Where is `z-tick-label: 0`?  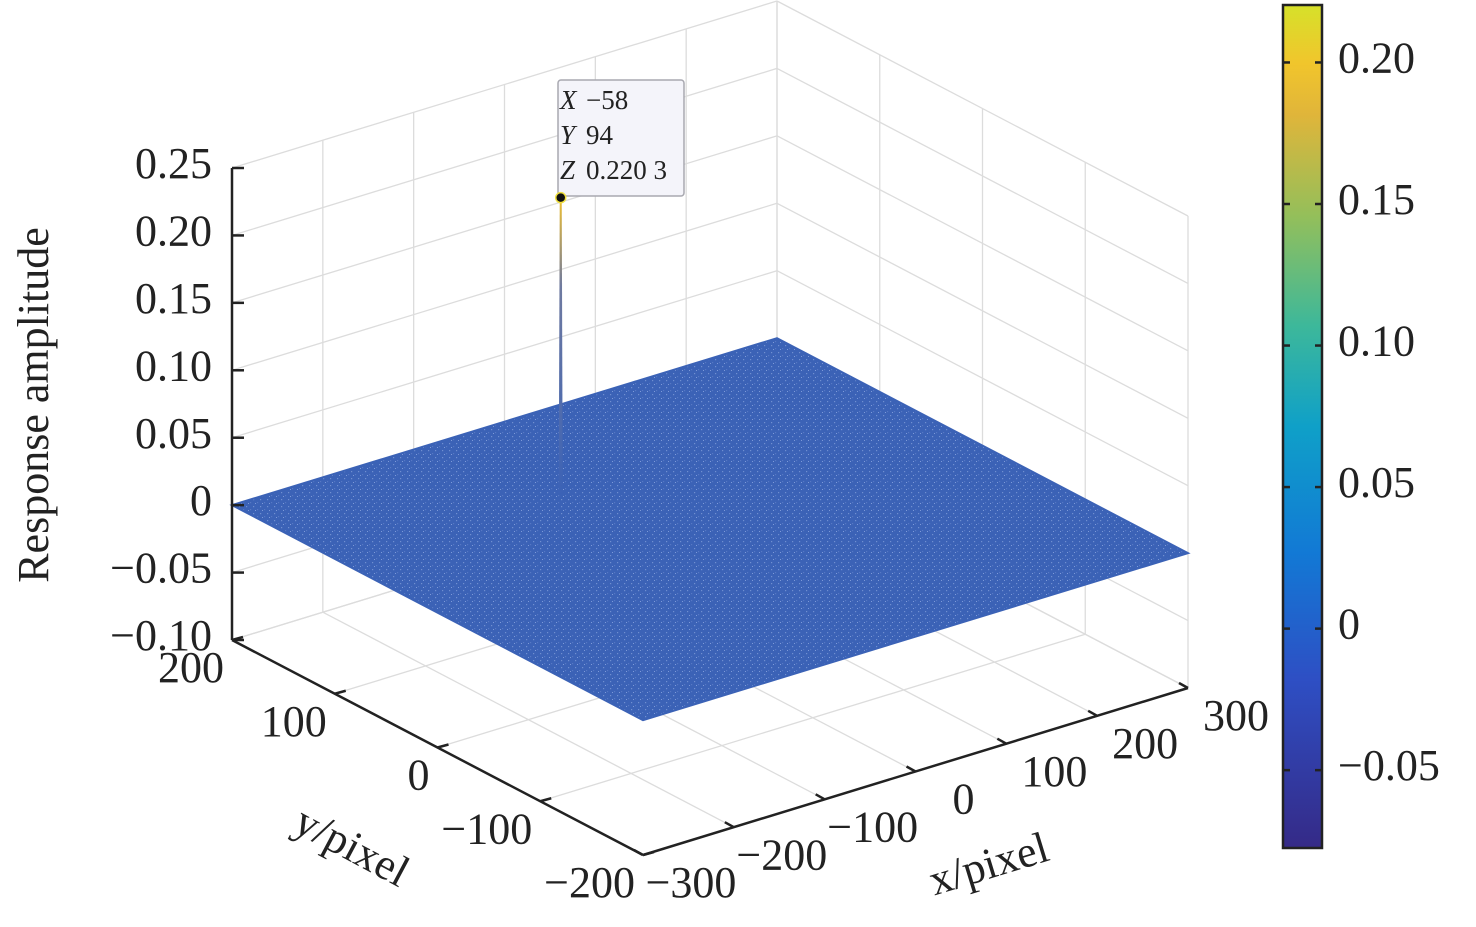
z-tick-label: 0 is located at coordinates (201, 500).